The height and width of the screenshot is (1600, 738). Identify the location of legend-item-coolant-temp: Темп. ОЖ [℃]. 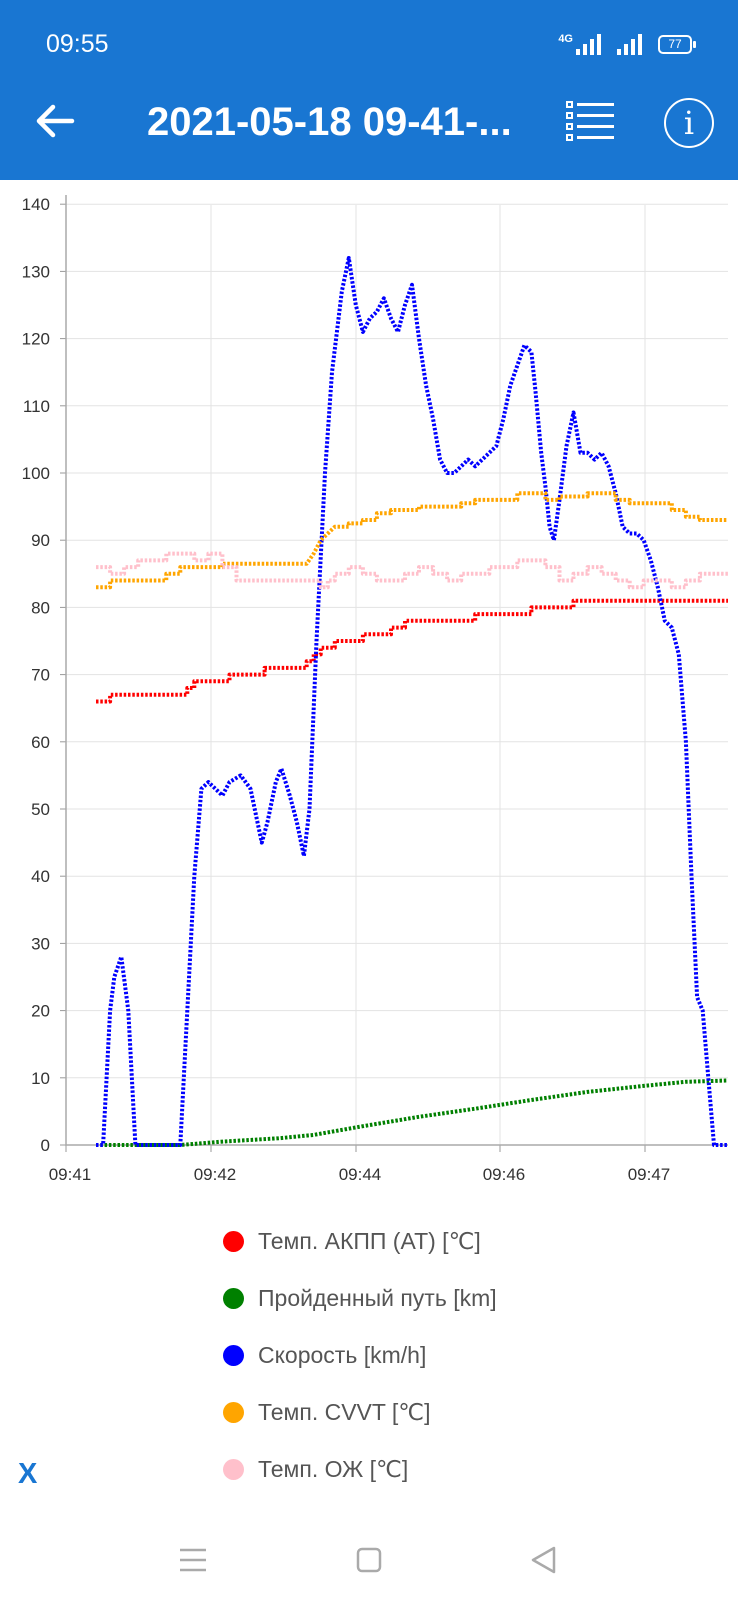
(360, 1469).